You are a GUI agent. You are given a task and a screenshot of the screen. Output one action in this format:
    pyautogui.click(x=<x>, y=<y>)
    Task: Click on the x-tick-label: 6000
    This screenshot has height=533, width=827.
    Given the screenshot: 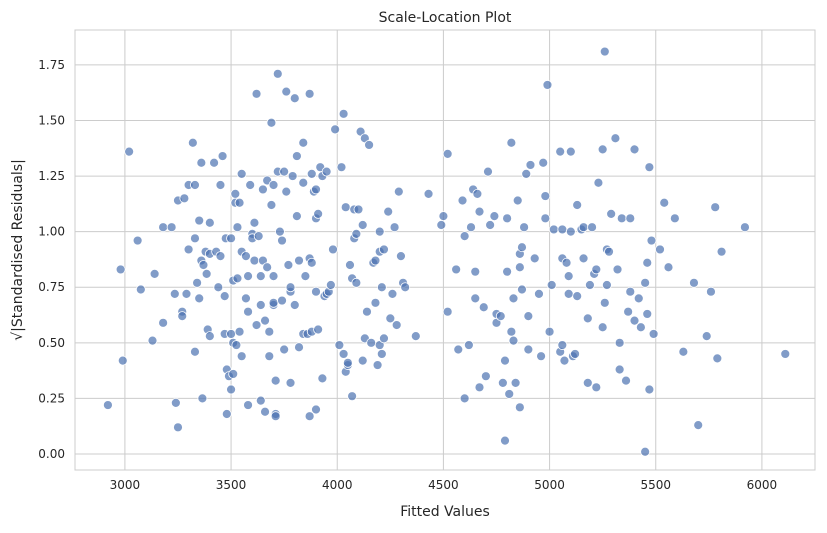 What is the action you would take?
    pyautogui.click(x=762, y=485)
    